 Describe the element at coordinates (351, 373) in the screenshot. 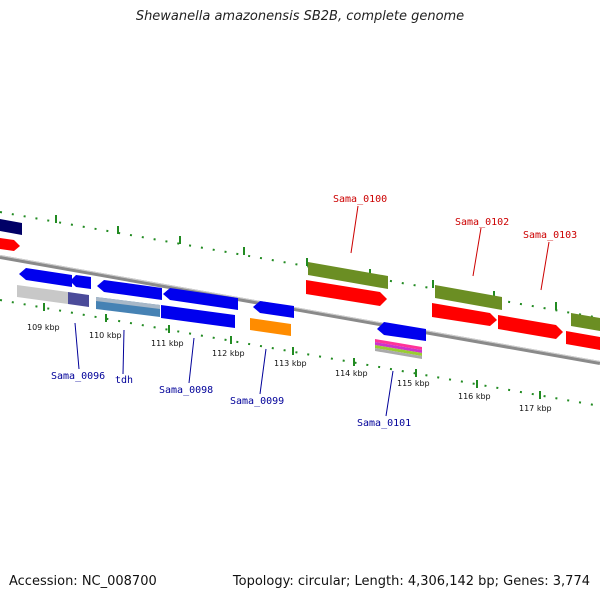

I see `scale-label-114: 114 kbp` at that location.